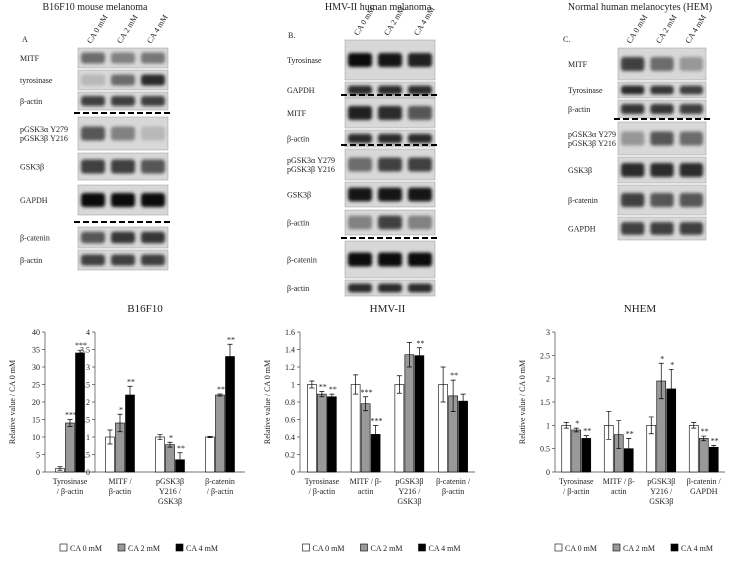  What do you see at coordinates (697, 548) in the screenshot?
I see `legend-label: CA 4 mM` at bounding box center [697, 548].